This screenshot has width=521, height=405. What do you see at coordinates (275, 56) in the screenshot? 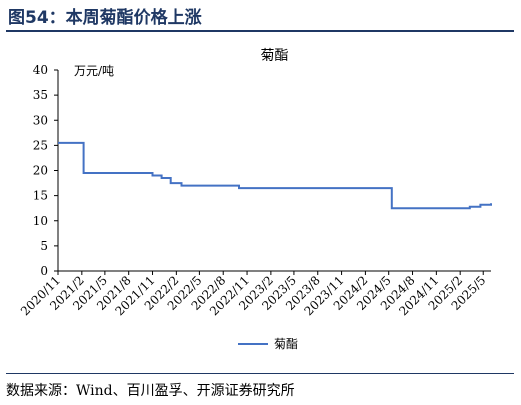
I see `chart-title: 菊酯` at bounding box center [275, 56].